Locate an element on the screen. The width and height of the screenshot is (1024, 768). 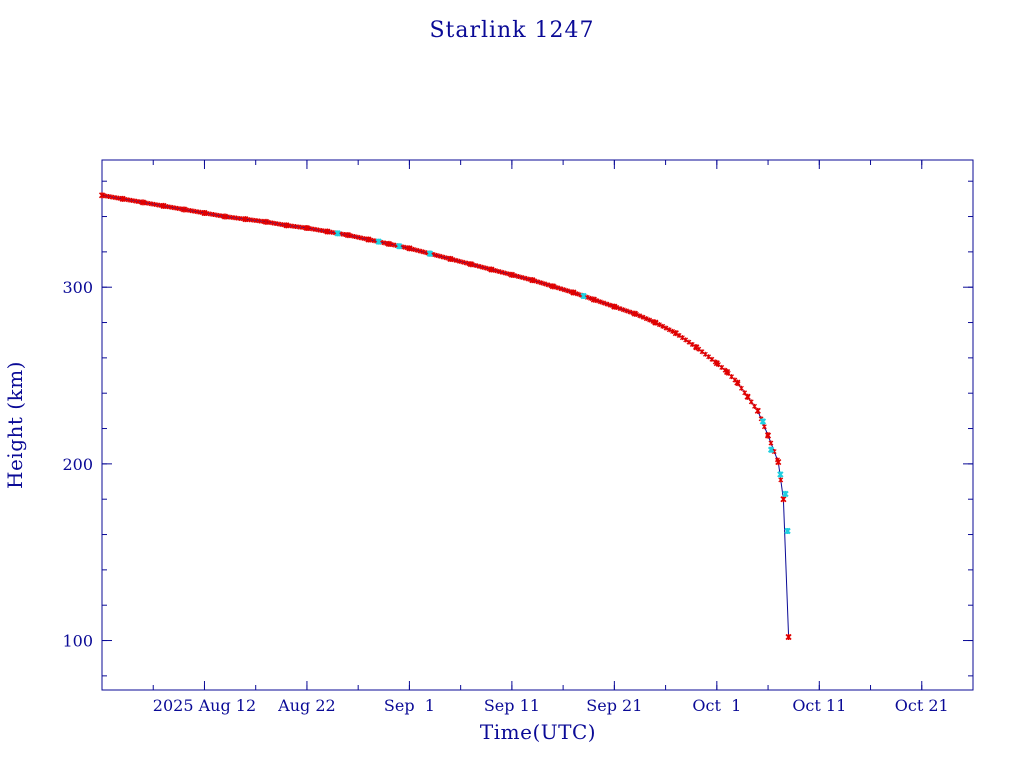
y-axis-label: Height (km) is located at coordinates (15, 425).